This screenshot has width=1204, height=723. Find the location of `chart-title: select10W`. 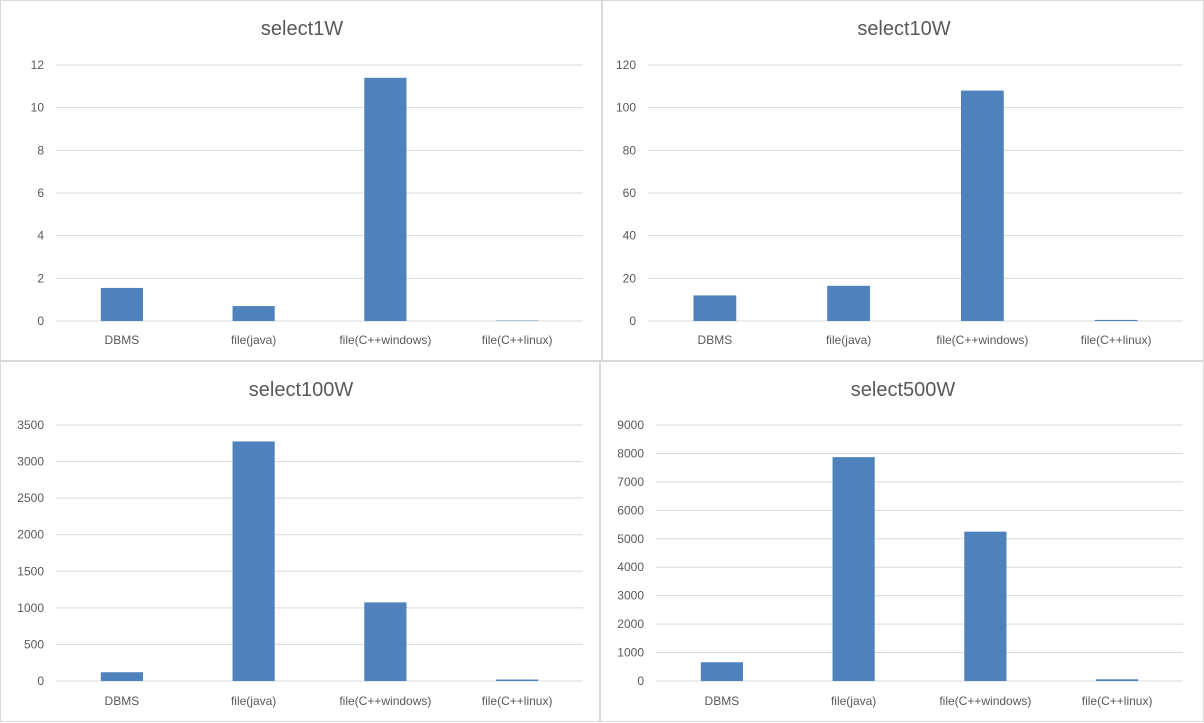

chart-title: select10W is located at coordinates (903, 29).